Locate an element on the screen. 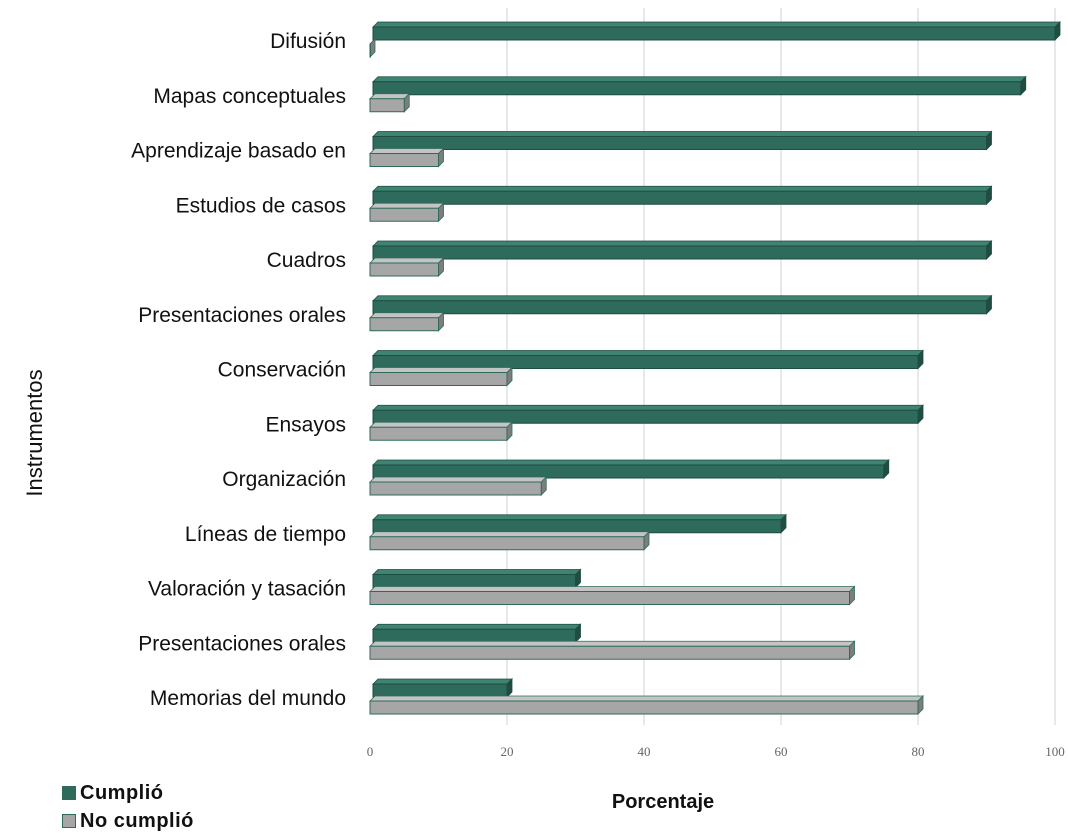 The width and height of the screenshot is (1068, 835). category-label: Difusión is located at coordinates (308, 41).